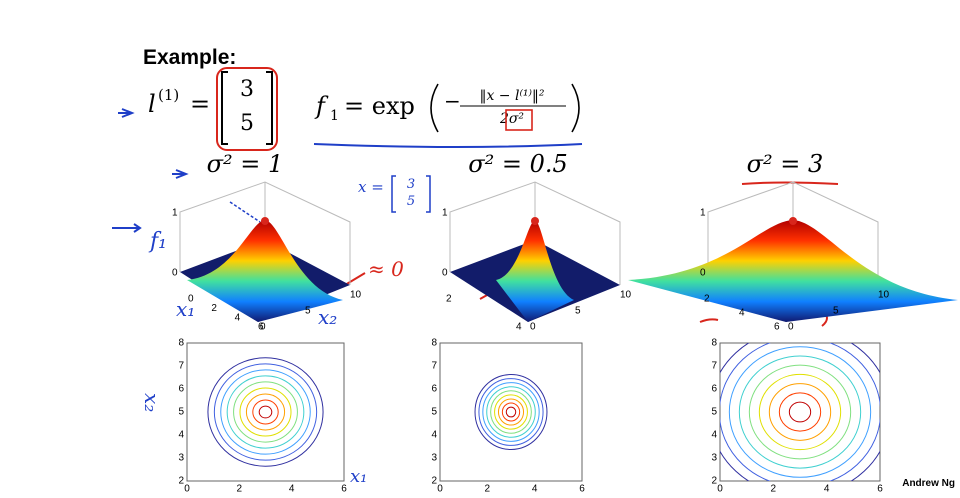 Image resolution: width=960 pixels, height=498 pixels. Describe the element at coordinates (127, 228) in the screenshot. I see `arrow` at that location.